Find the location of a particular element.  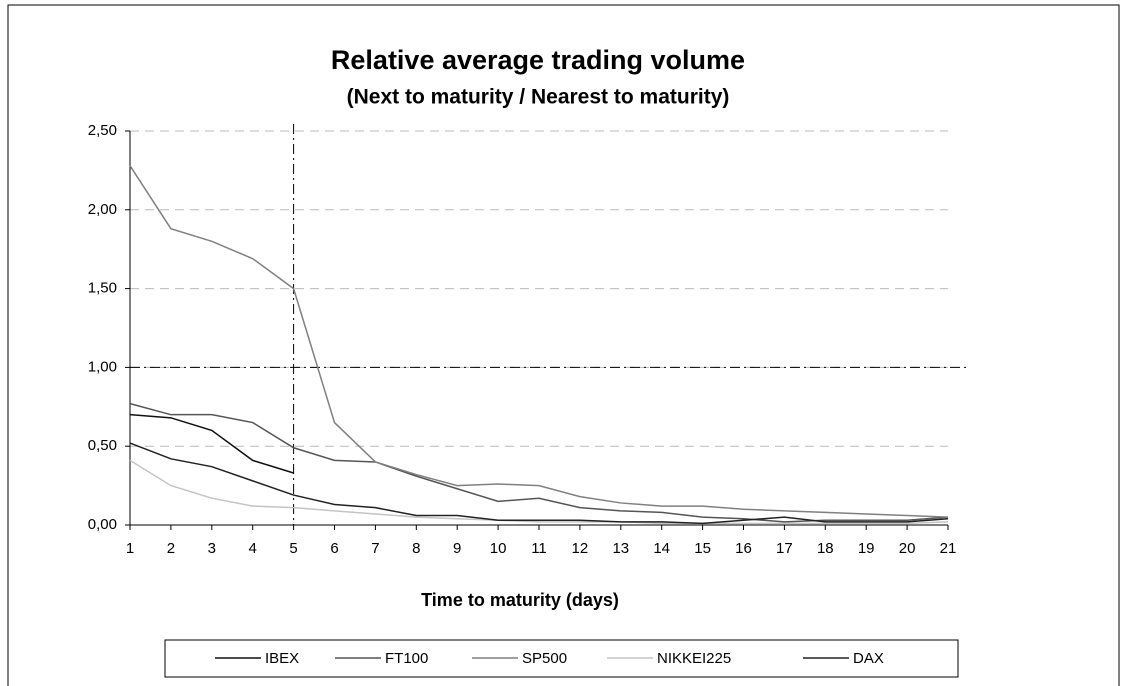

y-tick-label: 2,50 is located at coordinates (102, 130).